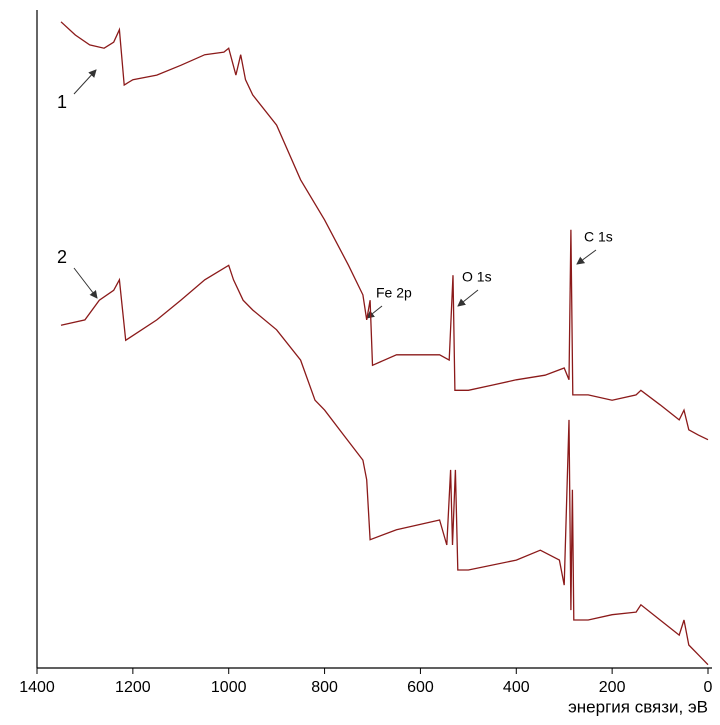 Image resolution: width=720 pixels, height=725 pixels. Describe the element at coordinates (612, 687) in the screenshot. I see `x-tick-label: 200` at that location.